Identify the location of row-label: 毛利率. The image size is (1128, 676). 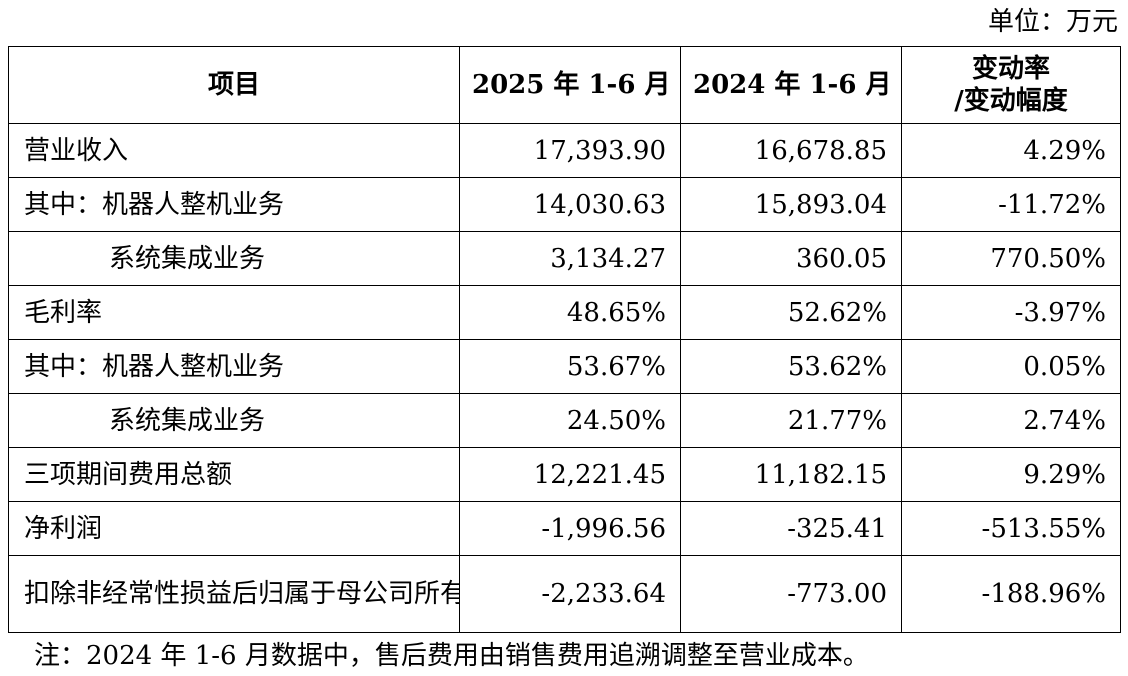
(234, 312).